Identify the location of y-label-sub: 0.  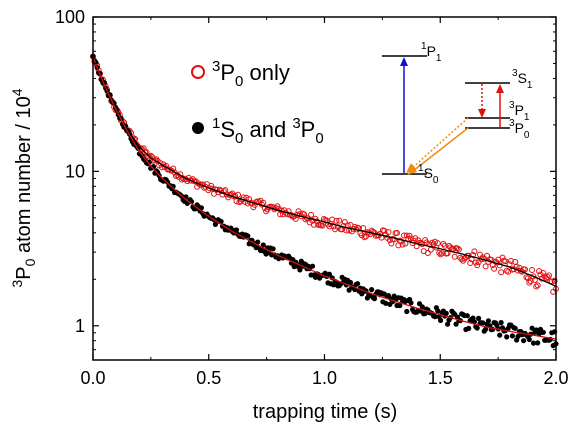
(30, 262).